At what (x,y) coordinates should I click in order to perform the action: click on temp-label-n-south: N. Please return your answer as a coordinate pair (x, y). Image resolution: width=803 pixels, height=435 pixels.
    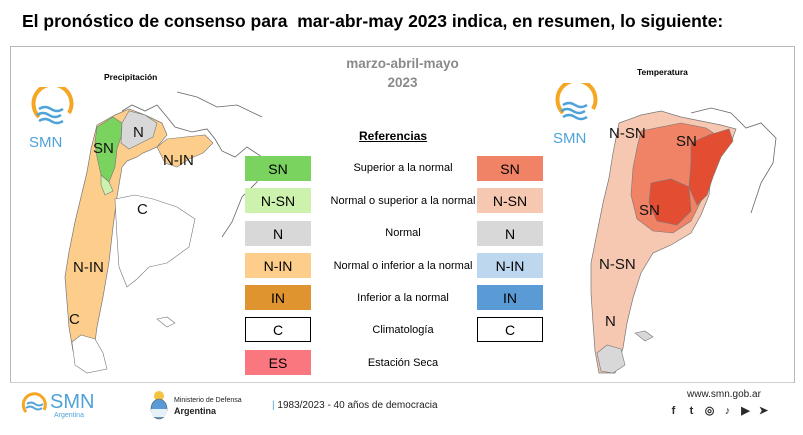
    Looking at the image, I should click on (610, 321).